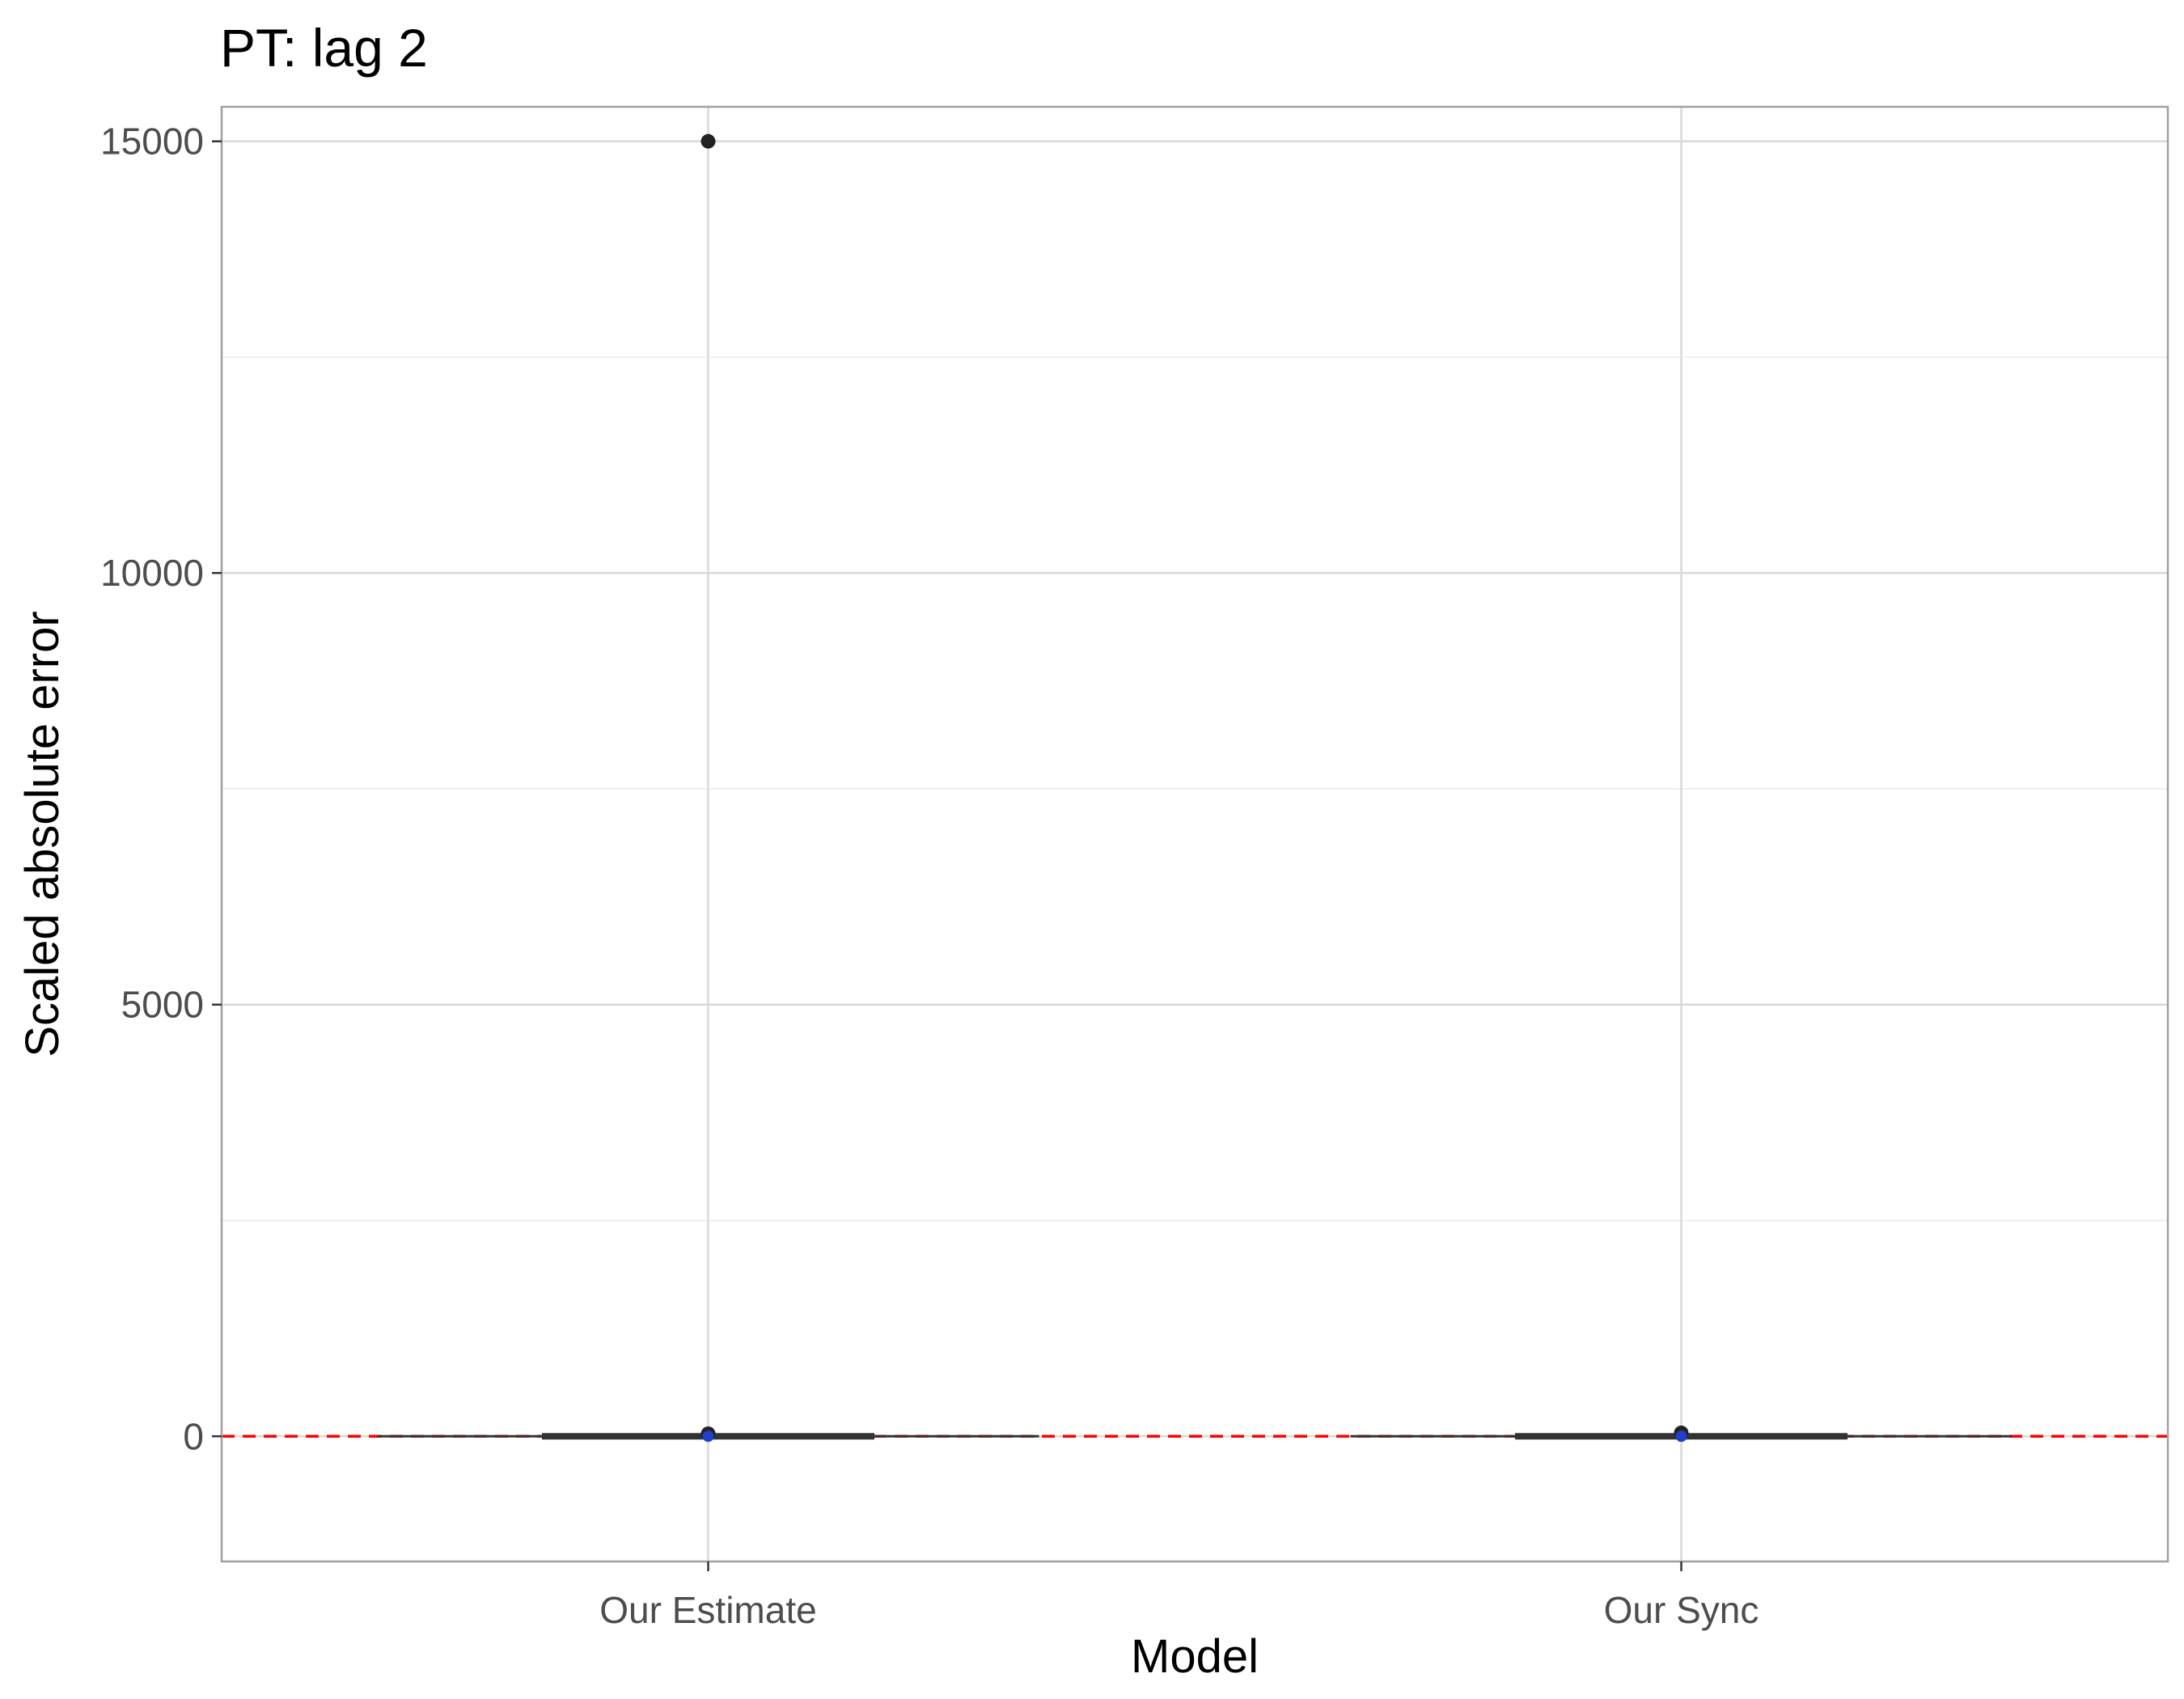 The image size is (2184, 1699). Describe the element at coordinates (1195, 1656) in the screenshot. I see `x-axis-title: Model` at that location.